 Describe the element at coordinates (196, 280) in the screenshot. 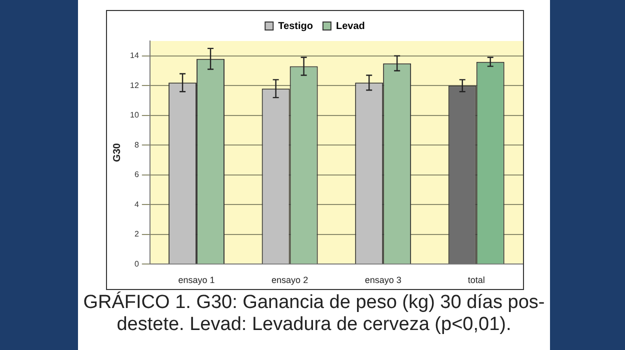

I see `x-tick-label: ensayo 1` at that location.